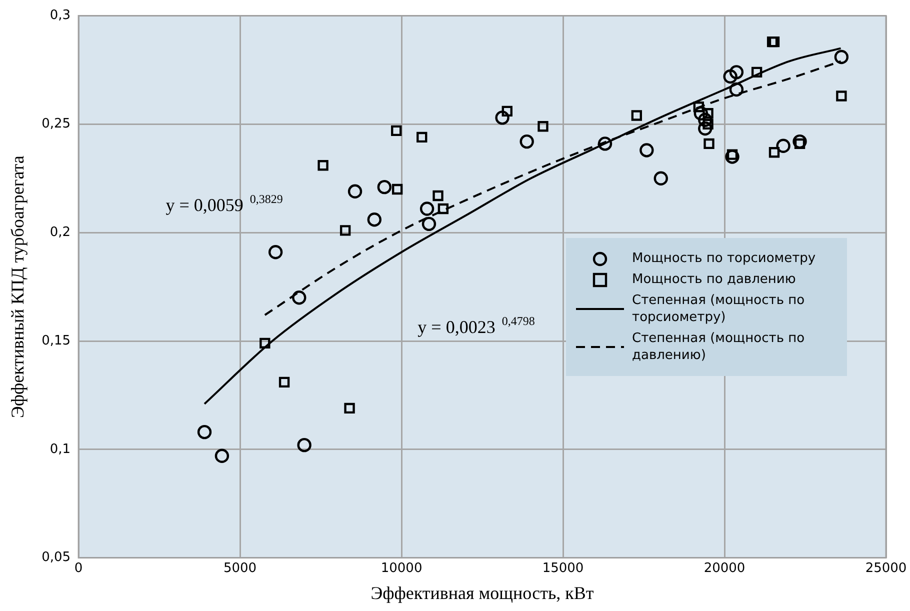 The height and width of the screenshot is (611, 910). I want to click on y-tick-label: 0,2, so click(60, 232).